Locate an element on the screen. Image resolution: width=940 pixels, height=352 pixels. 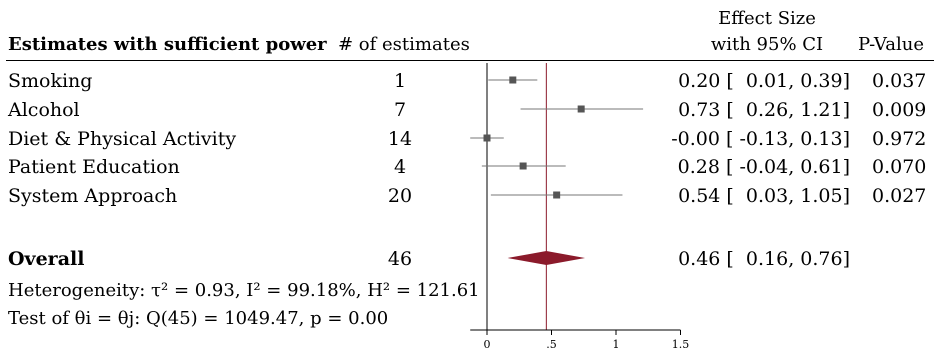
row-p-value: 0.037 is located at coordinates (899, 81).